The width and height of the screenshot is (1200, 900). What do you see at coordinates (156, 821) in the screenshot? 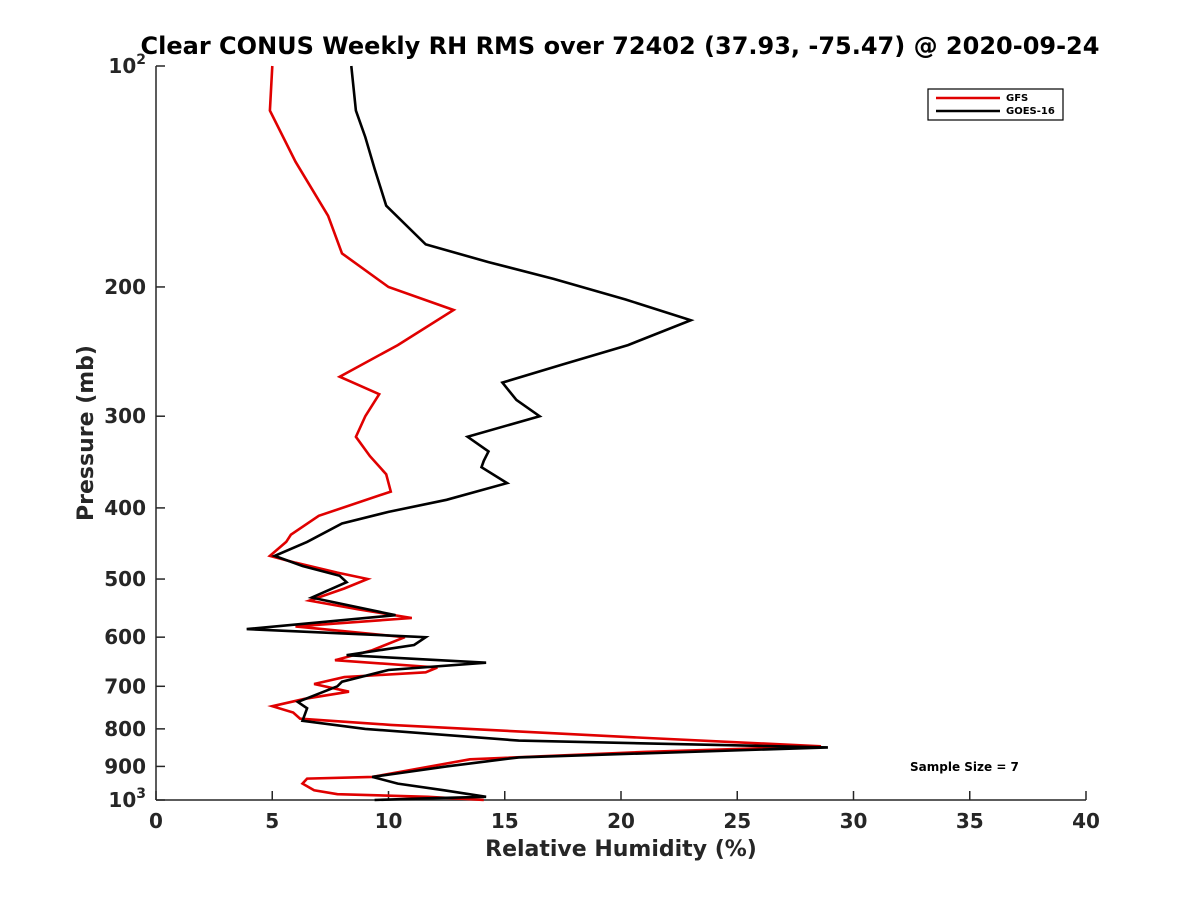
I see `x-tick-label: 0` at bounding box center [156, 821].